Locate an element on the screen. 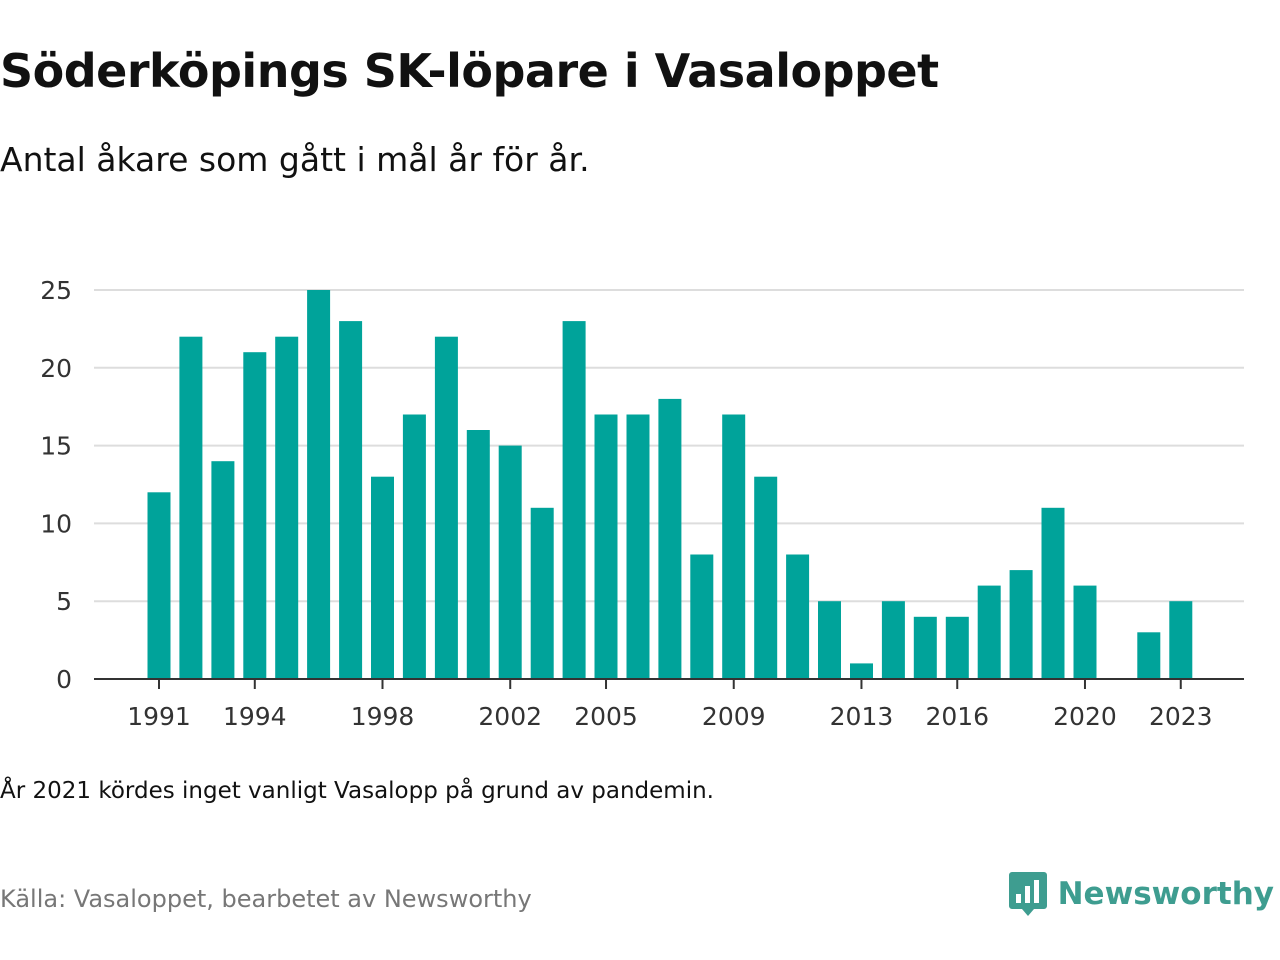  brand-logo: Newsworthy is located at coordinates (1141, 894).